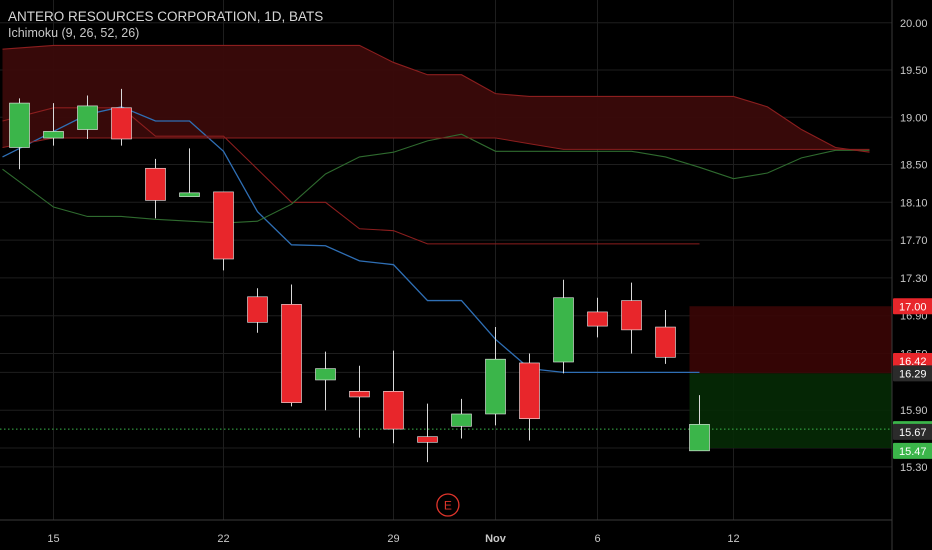 Image resolution: width=932 pixels, height=550 pixels. I want to click on time-tick-label: 12, so click(733, 539).